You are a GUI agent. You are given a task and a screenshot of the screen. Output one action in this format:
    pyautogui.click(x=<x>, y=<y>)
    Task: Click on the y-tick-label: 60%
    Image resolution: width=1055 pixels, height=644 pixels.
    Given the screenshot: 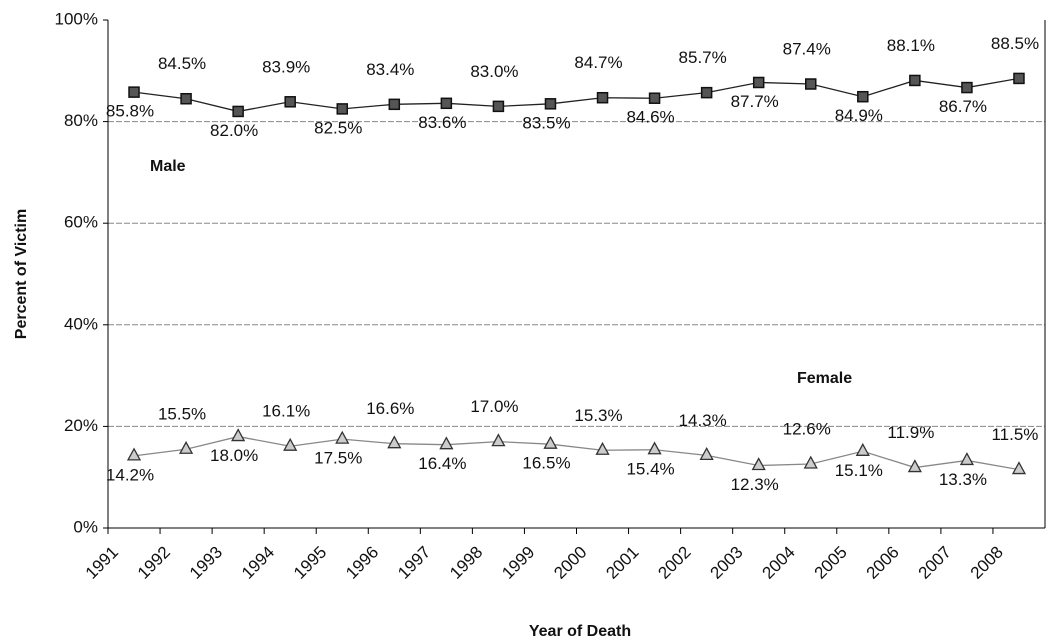 What is the action you would take?
    pyautogui.click(x=81, y=222)
    